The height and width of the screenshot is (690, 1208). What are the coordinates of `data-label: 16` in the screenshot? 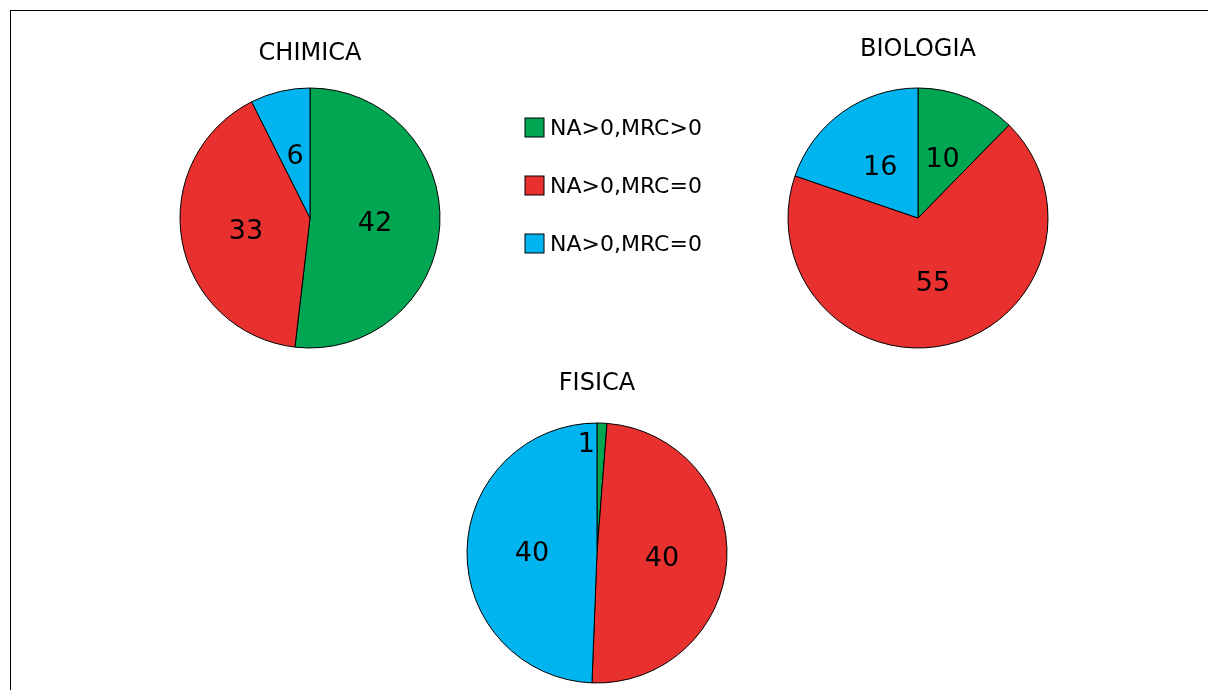 It's located at (880, 165).